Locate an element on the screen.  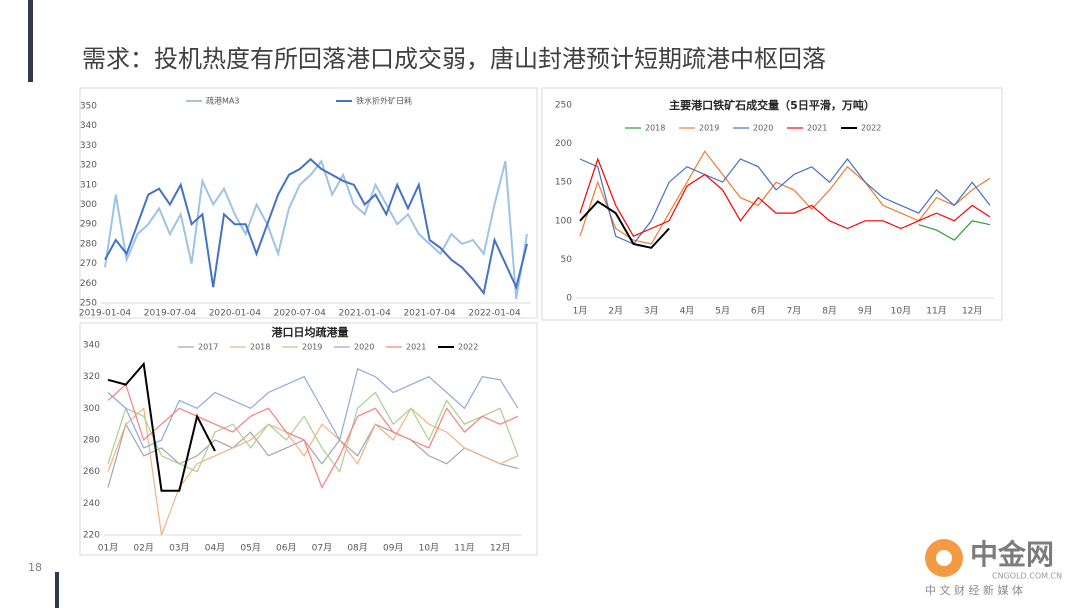
x-tick-label: 06月 is located at coordinates (286, 548).